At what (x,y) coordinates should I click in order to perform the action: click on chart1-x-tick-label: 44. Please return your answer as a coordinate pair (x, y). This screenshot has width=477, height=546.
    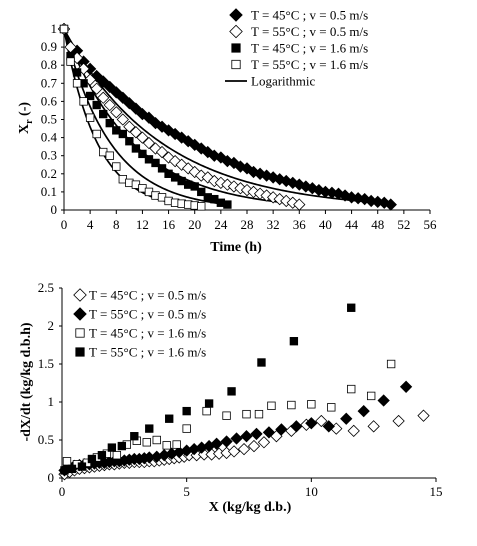
    Looking at the image, I should click on (352, 224).